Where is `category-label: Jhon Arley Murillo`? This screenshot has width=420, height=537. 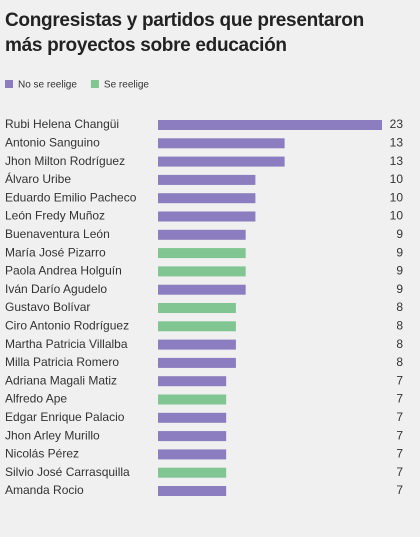
category-label: Jhon Arley Murillo is located at coordinates (52, 435).